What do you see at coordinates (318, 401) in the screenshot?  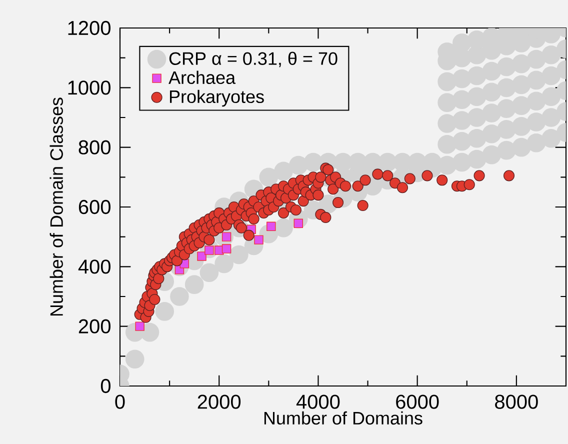 I see `x-tick-label: 4000` at bounding box center [318, 401].